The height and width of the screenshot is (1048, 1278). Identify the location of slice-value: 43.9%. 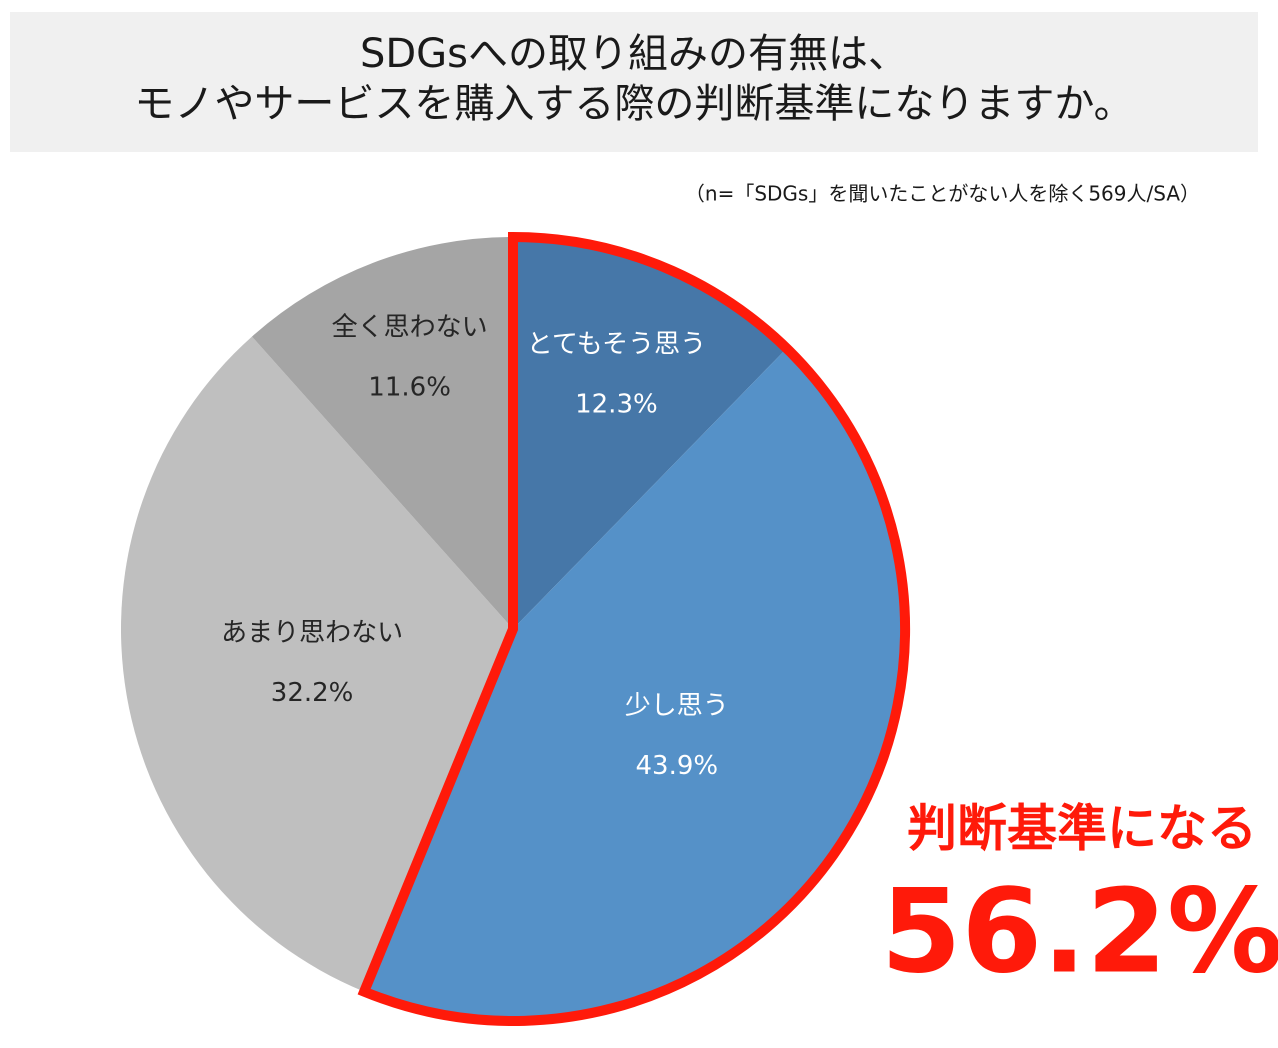
(677, 766).